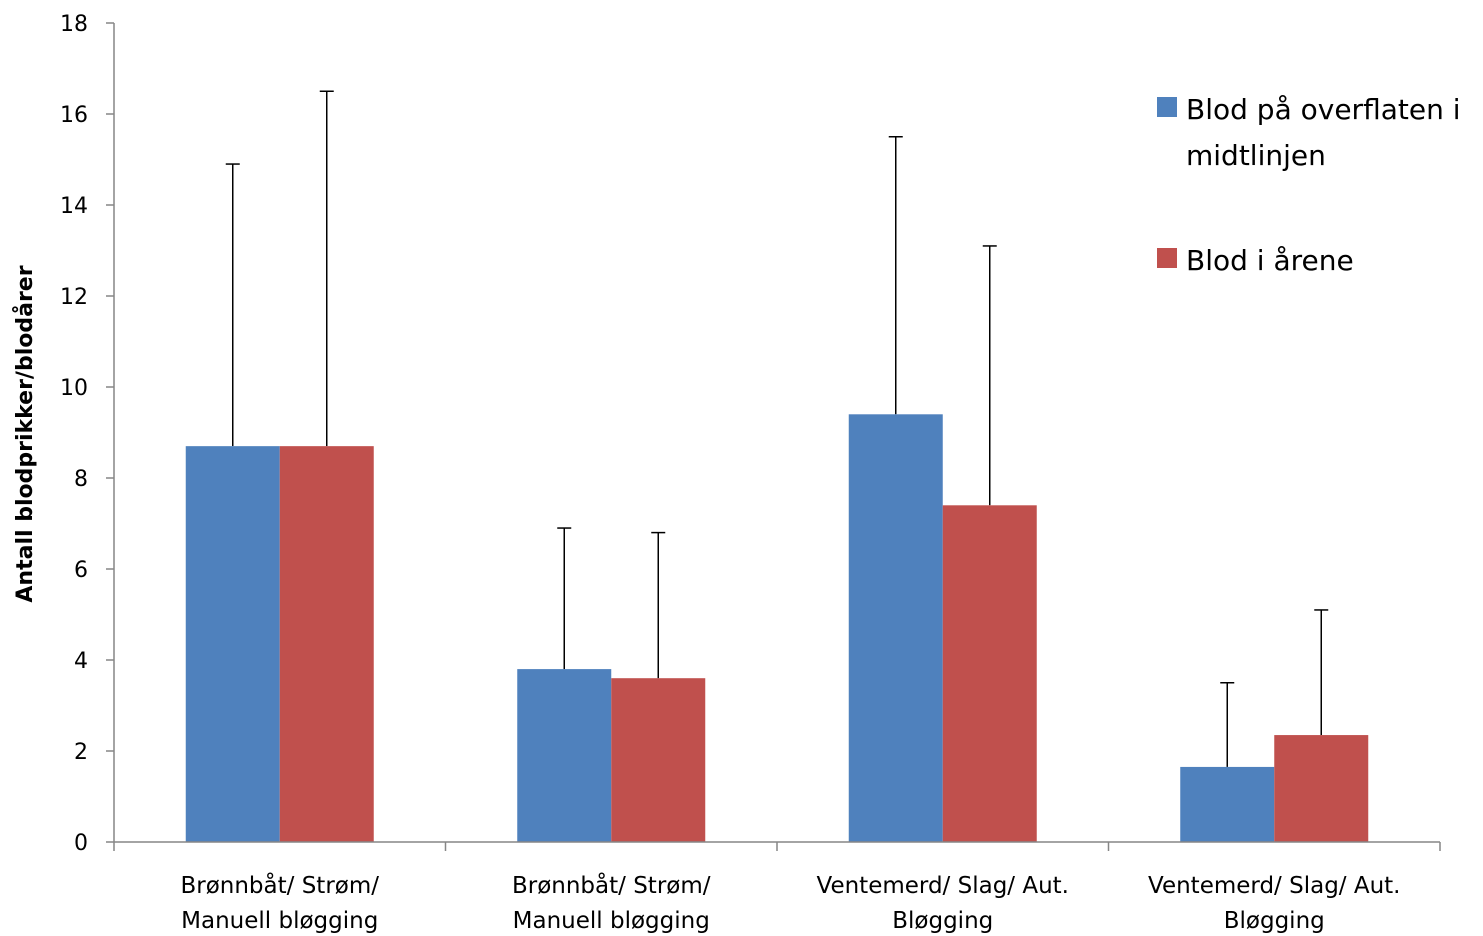 The image size is (1483, 936). I want to click on legend-label: Blod på overflaten i midtlinjen, so click(1323, 132).